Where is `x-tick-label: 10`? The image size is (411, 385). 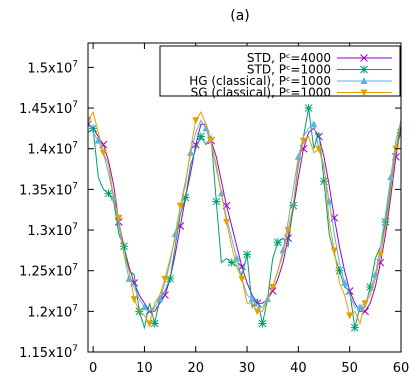 x-tick-label: 10 is located at coordinates (144, 368).